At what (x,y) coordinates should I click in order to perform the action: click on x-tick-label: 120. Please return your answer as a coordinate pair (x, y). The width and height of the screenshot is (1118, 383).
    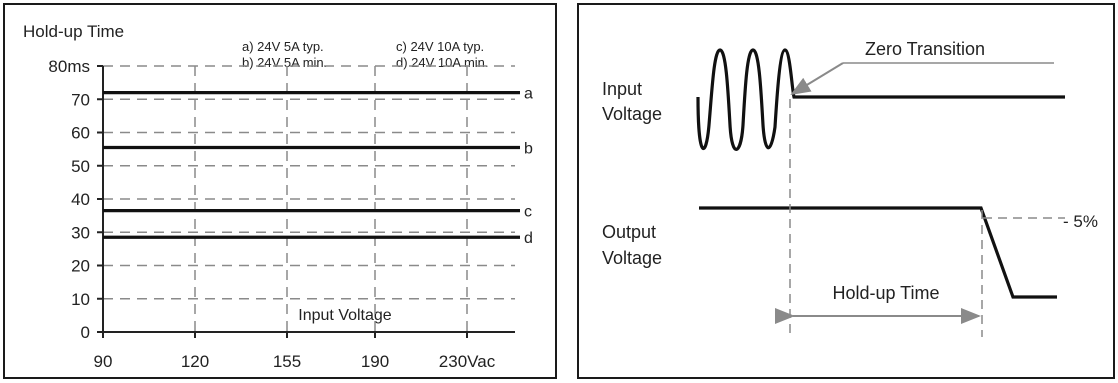
    Looking at the image, I should click on (195, 361).